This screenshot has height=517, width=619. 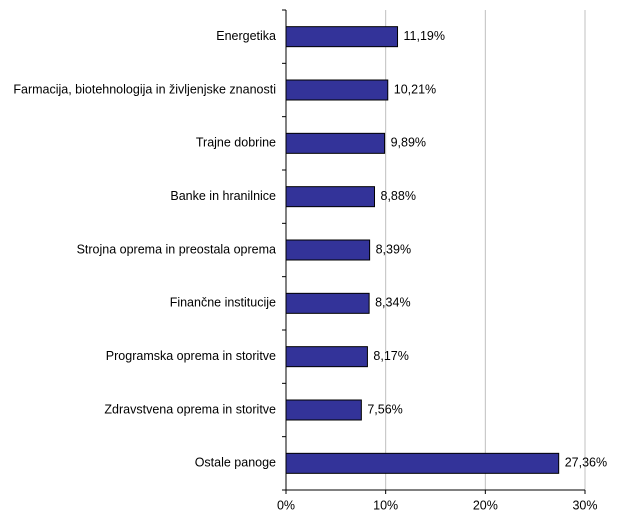 I want to click on value-label: 7,56%, so click(x=384, y=409).